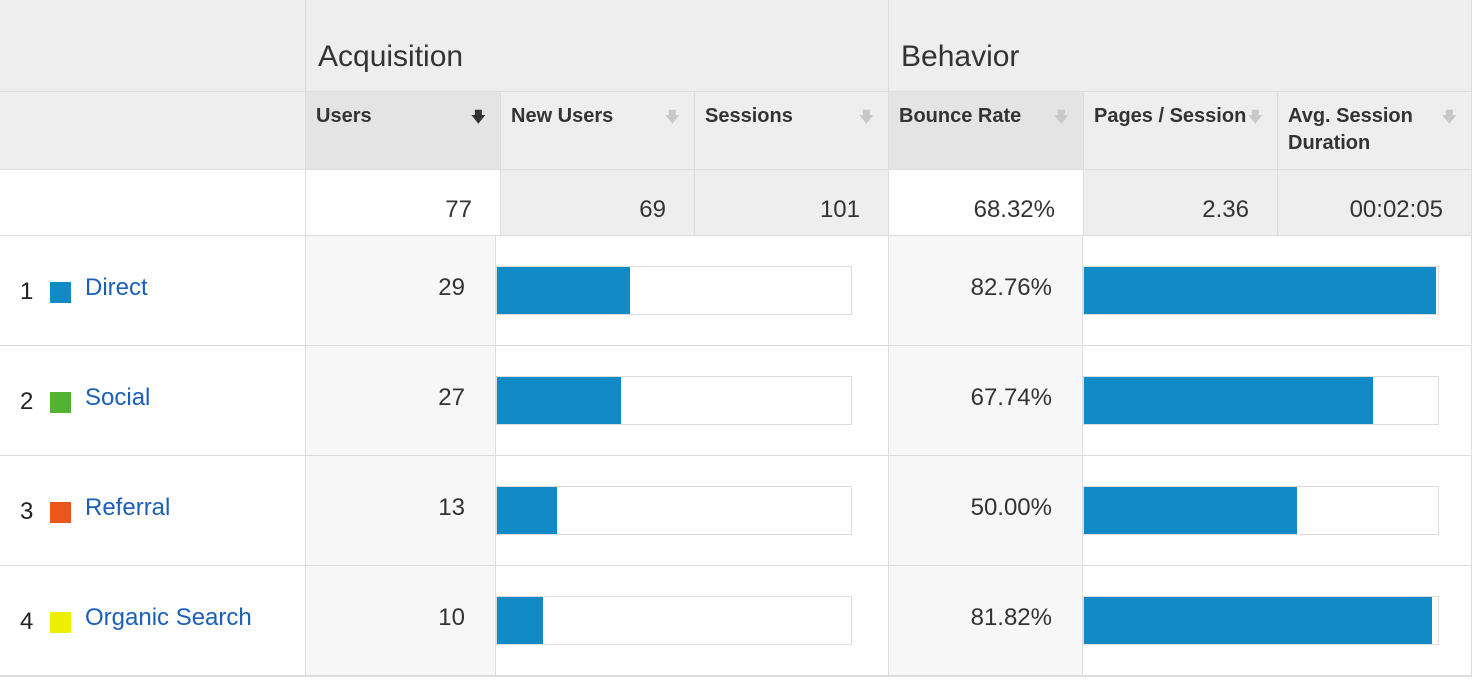 The height and width of the screenshot is (682, 1472). Describe the element at coordinates (1375, 203) in the screenshot. I see `total-avg-session-duration: 00:02:05` at that location.